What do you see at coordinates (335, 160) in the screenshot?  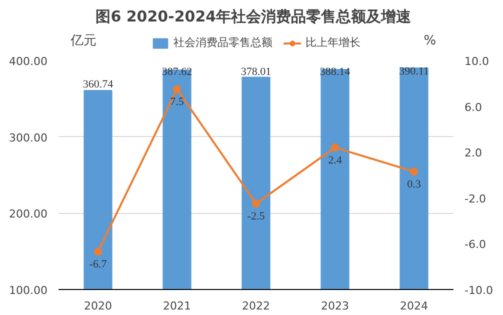 I see `data-label: 2.4` at bounding box center [335, 160].